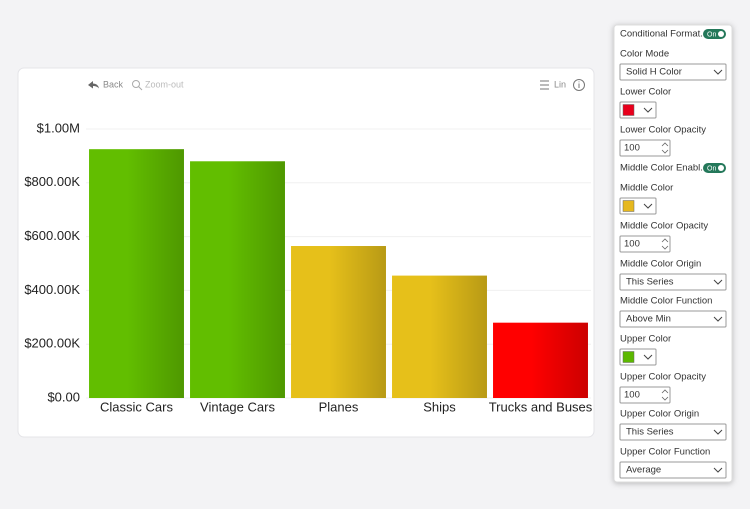 Image resolution: width=750 pixels, height=509 pixels. I want to click on setting-label: Color Mode, so click(644, 54).